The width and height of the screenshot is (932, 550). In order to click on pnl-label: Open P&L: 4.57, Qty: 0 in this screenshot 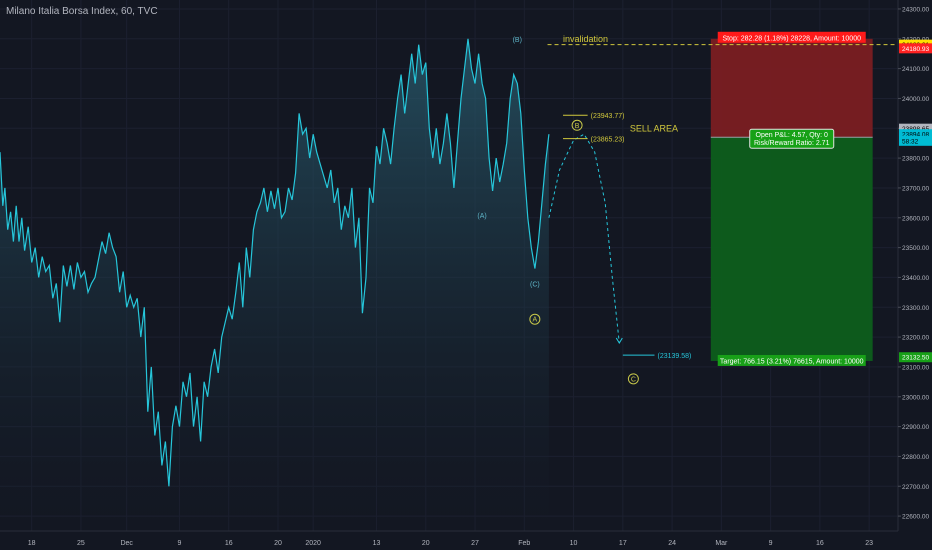, I will do `click(792, 135)`.